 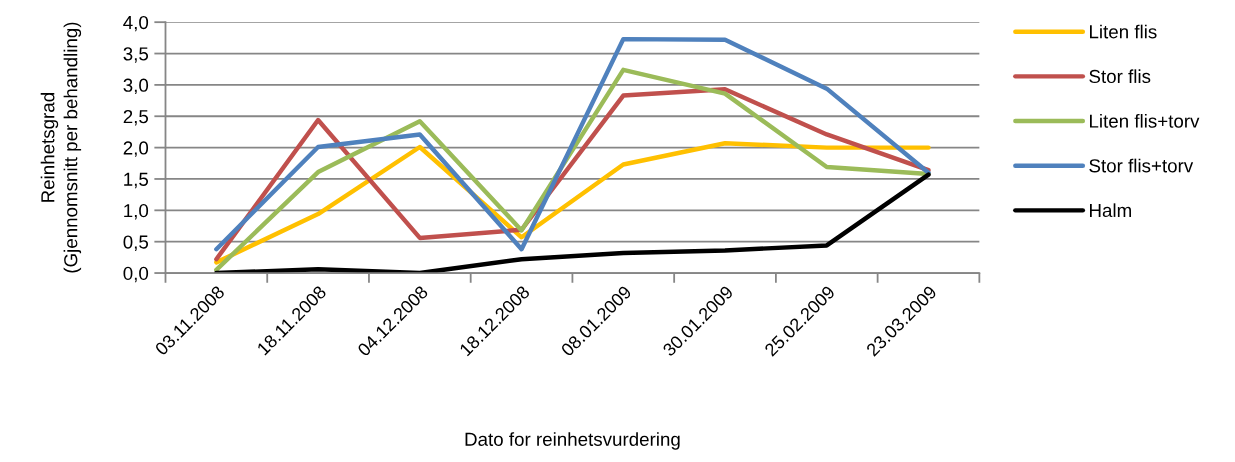 What do you see at coordinates (61, 147) in the screenshot?
I see `y-axis-title: Reinhetsgrad (Gjennomsnitt per behandling)` at bounding box center [61, 147].